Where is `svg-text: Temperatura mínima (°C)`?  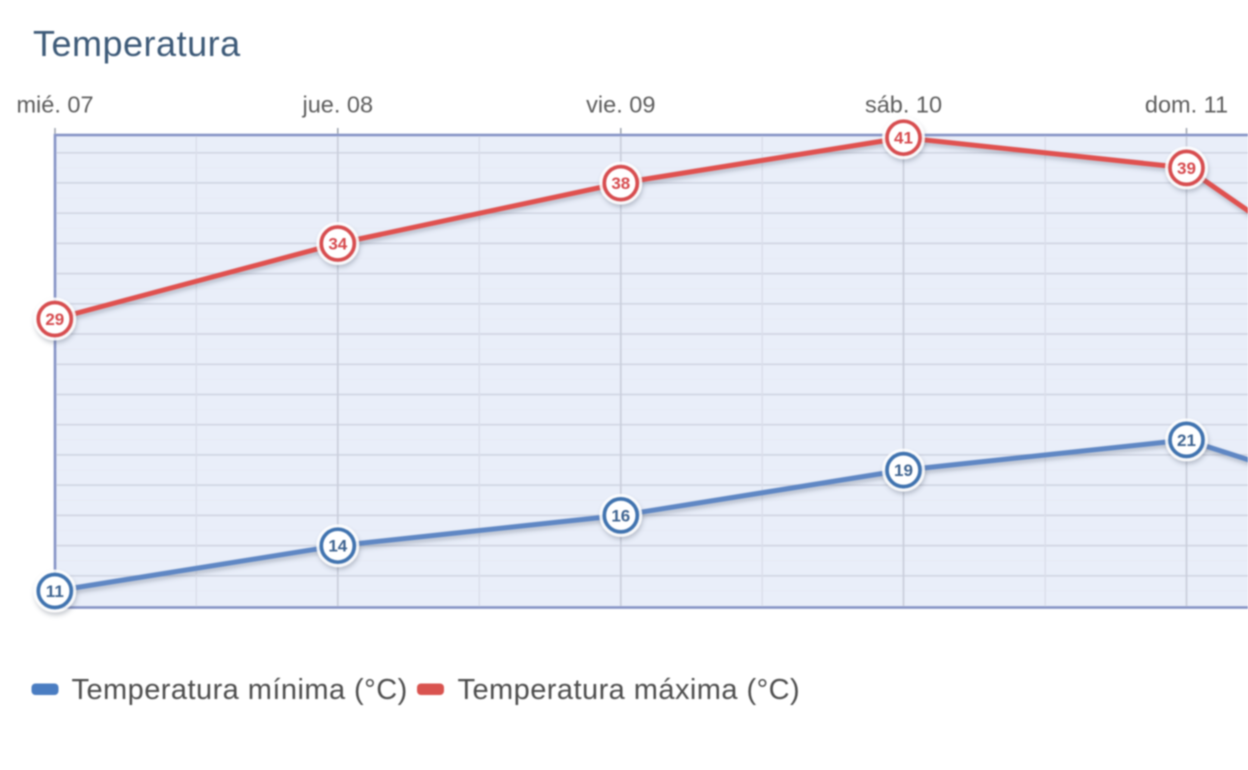 svg-text: Temperatura mínima (°C) is located at coordinates (240, 690).